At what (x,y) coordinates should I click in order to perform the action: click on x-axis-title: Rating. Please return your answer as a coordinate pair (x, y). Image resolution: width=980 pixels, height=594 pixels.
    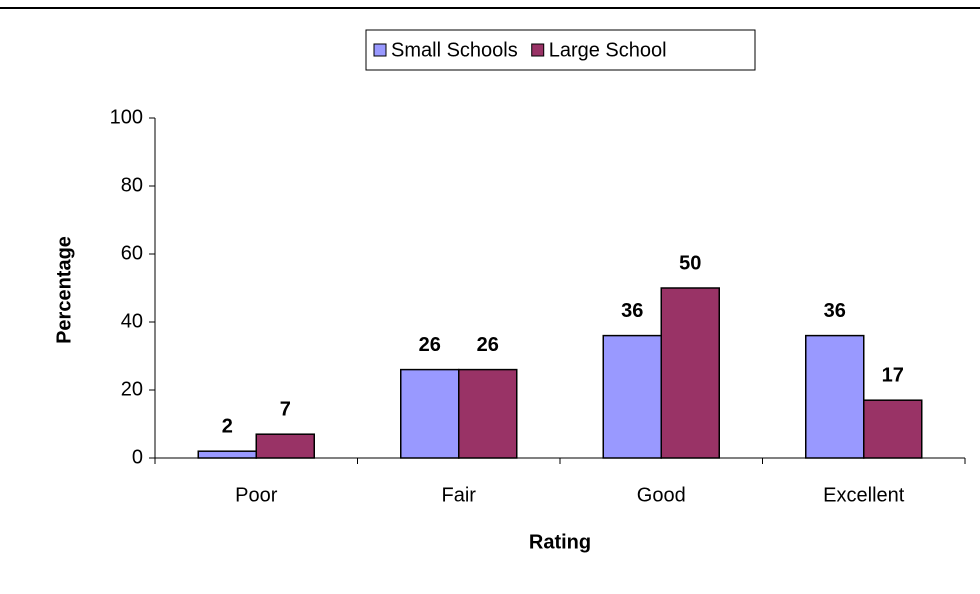
    Looking at the image, I should click on (560, 542).